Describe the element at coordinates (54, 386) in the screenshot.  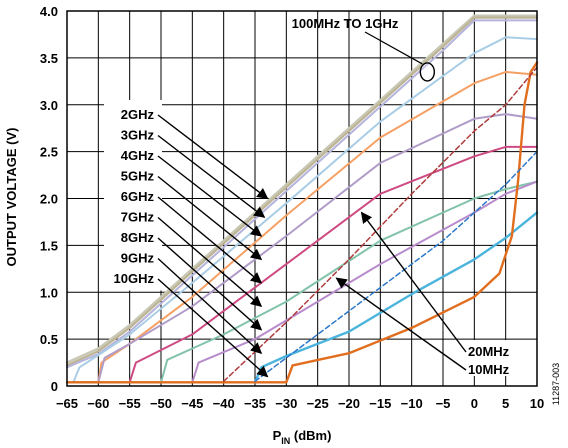
I see `y-tick-label: 0` at that location.